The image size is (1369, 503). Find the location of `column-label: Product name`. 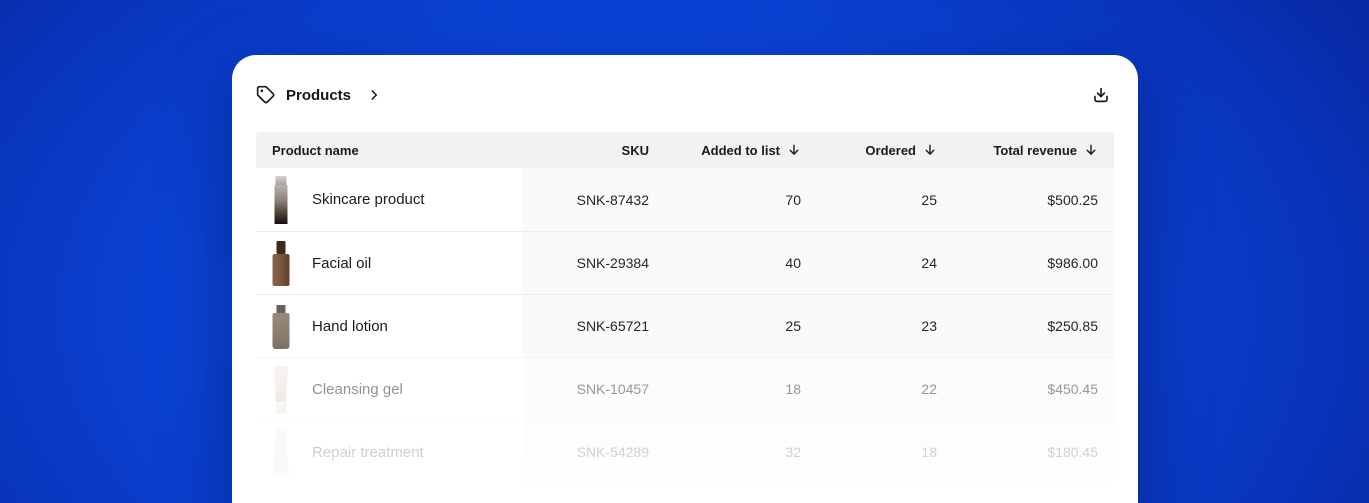

column-label: Product name is located at coordinates (315, 150).